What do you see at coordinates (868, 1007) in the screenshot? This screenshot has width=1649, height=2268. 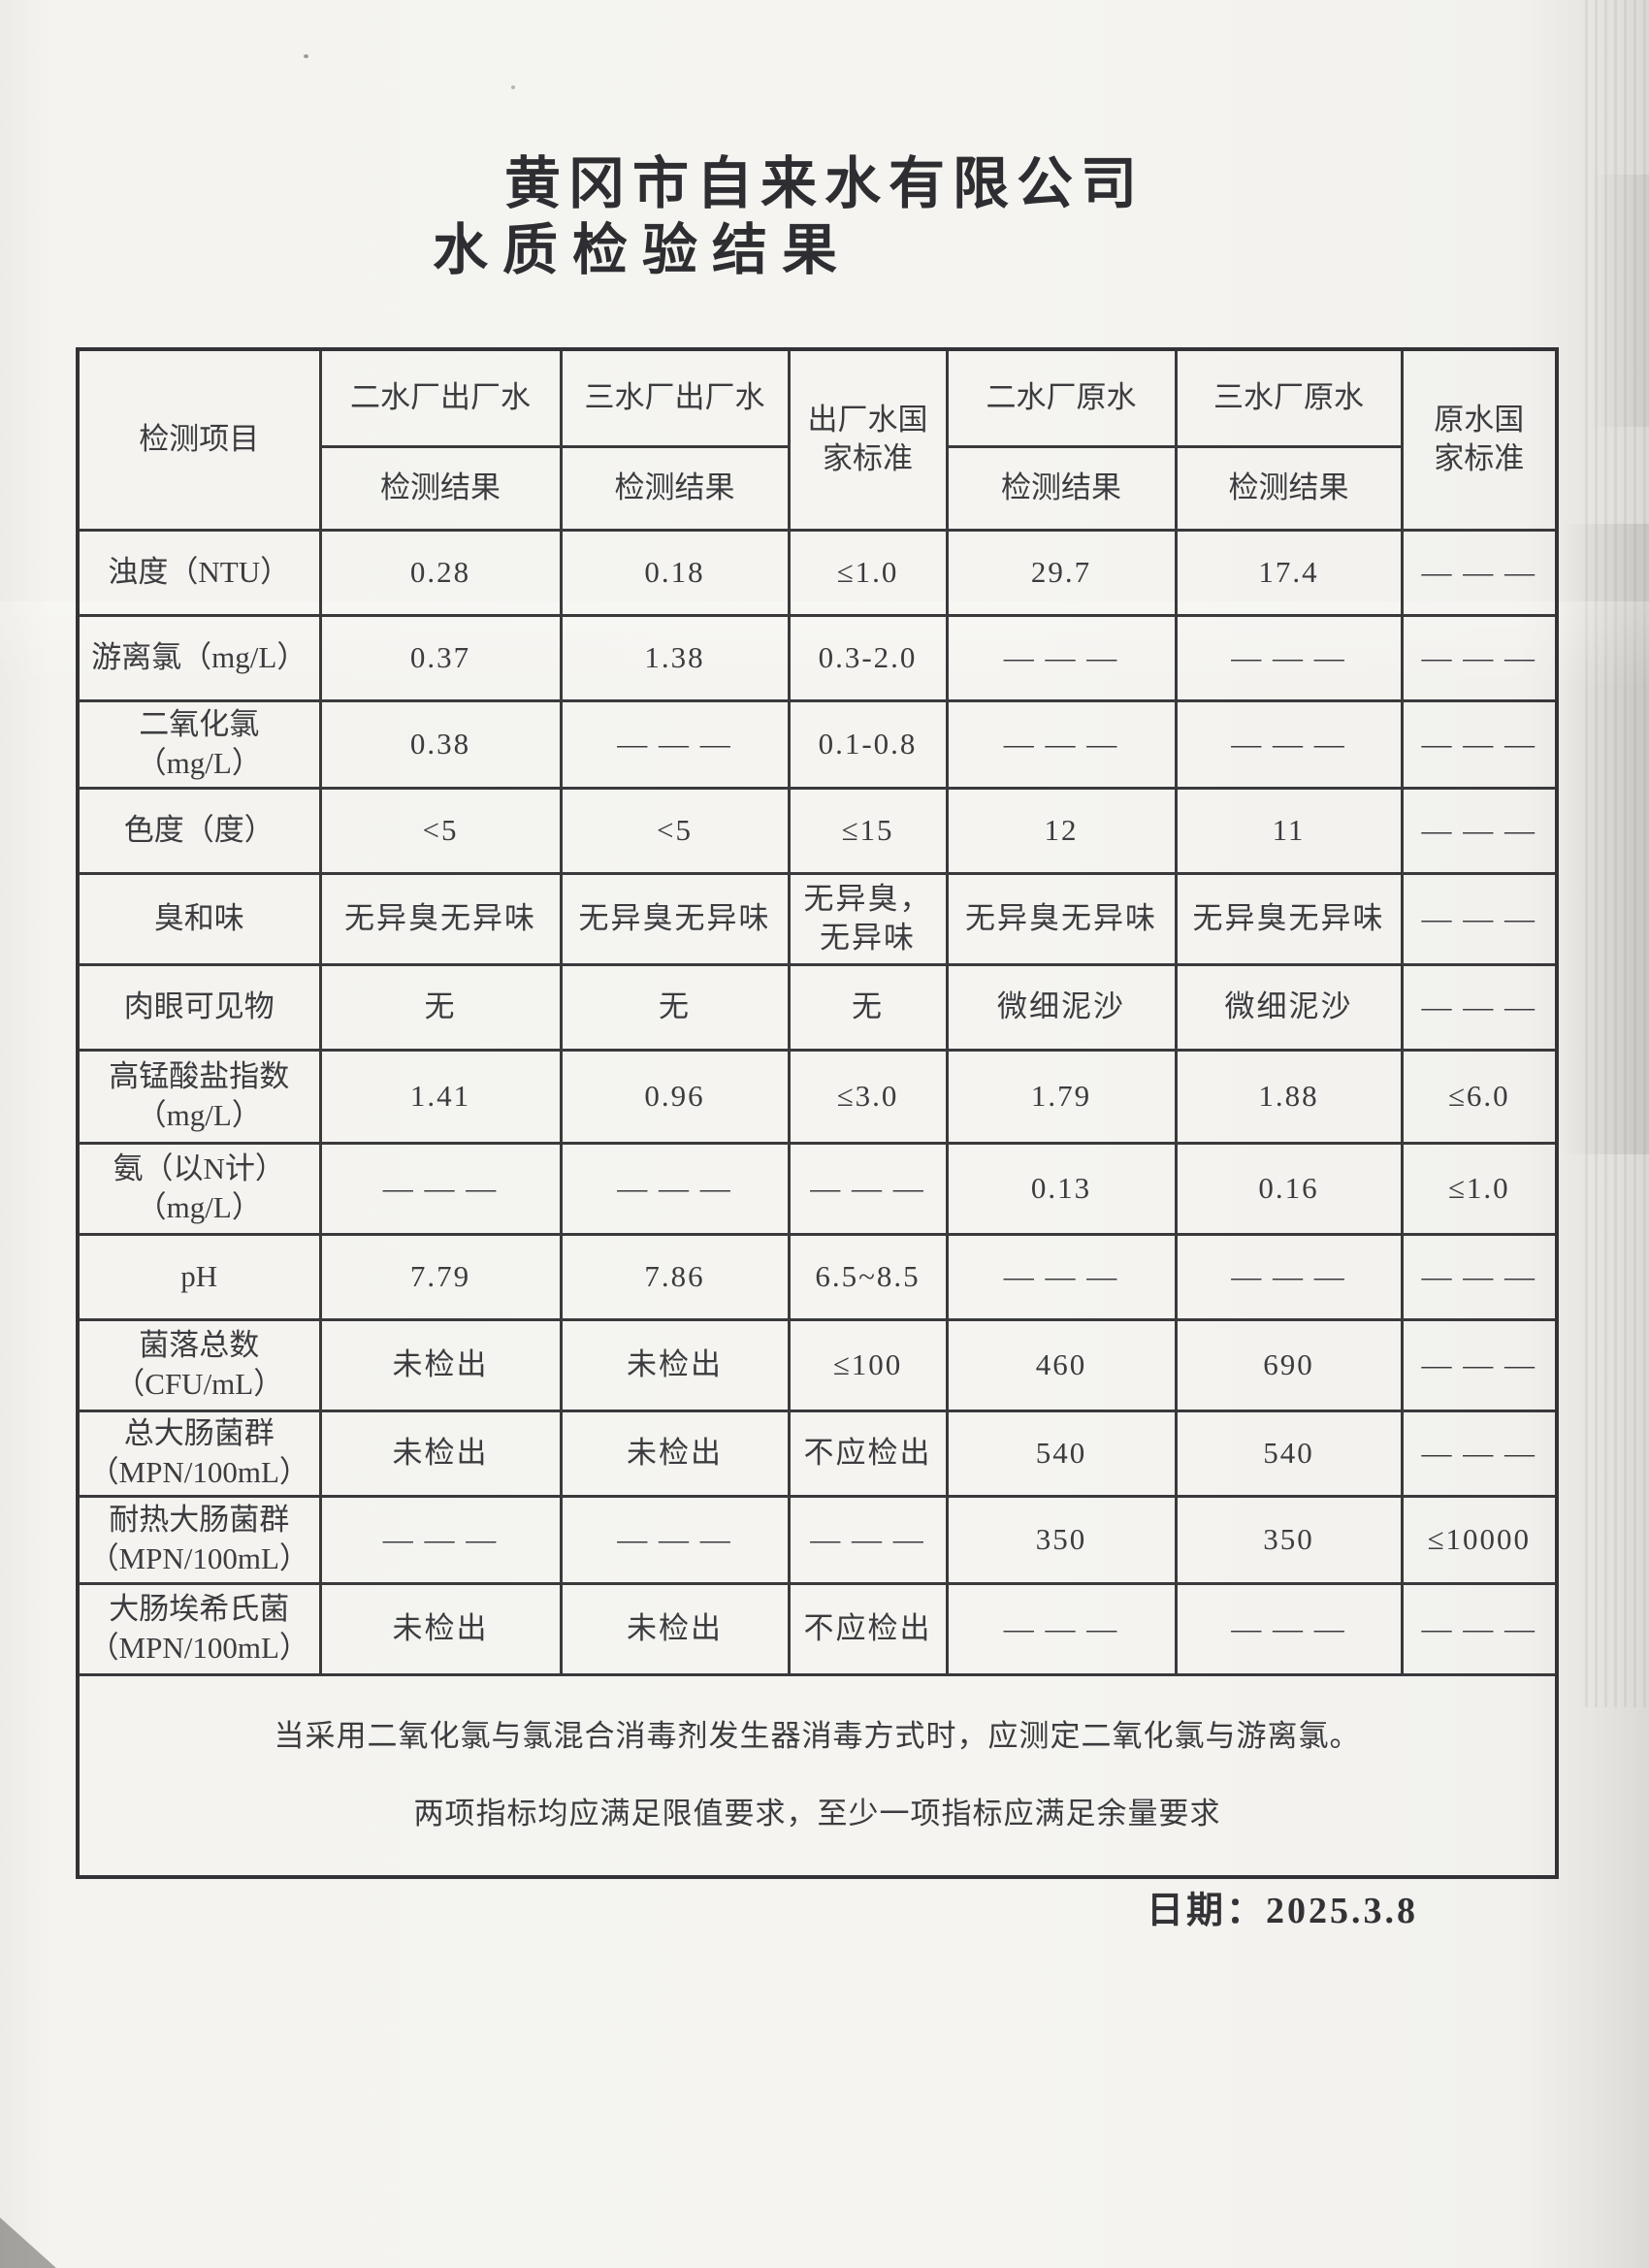 I see `result-cell-r5-c2: 无` at bounding box center [868, 1007].